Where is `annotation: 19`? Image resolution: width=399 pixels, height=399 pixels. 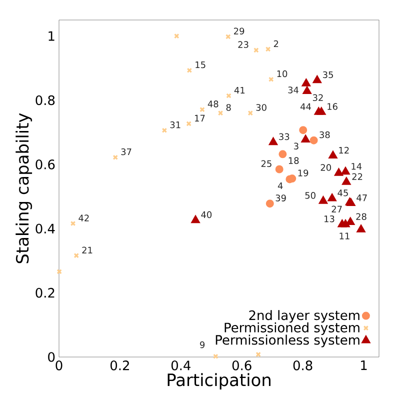
annotation: 19 is located at coordinates (303, 173).